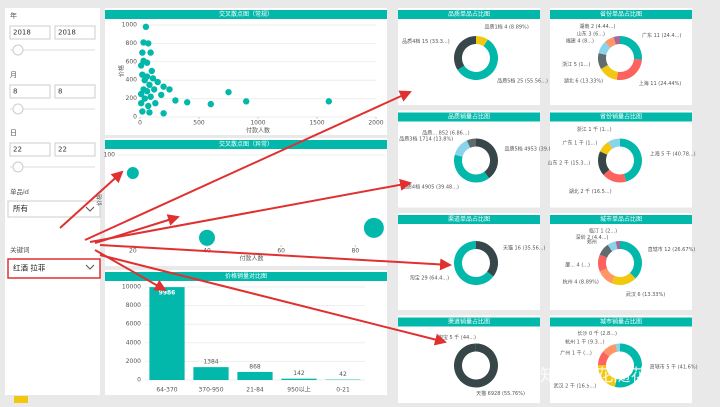 The image size is (720, 407). What do you see at coordinates (597, 333) in the screenshot?
I see `slice-label: 长沙 0 千 (2.8...)` at bounding box center [597, 333].